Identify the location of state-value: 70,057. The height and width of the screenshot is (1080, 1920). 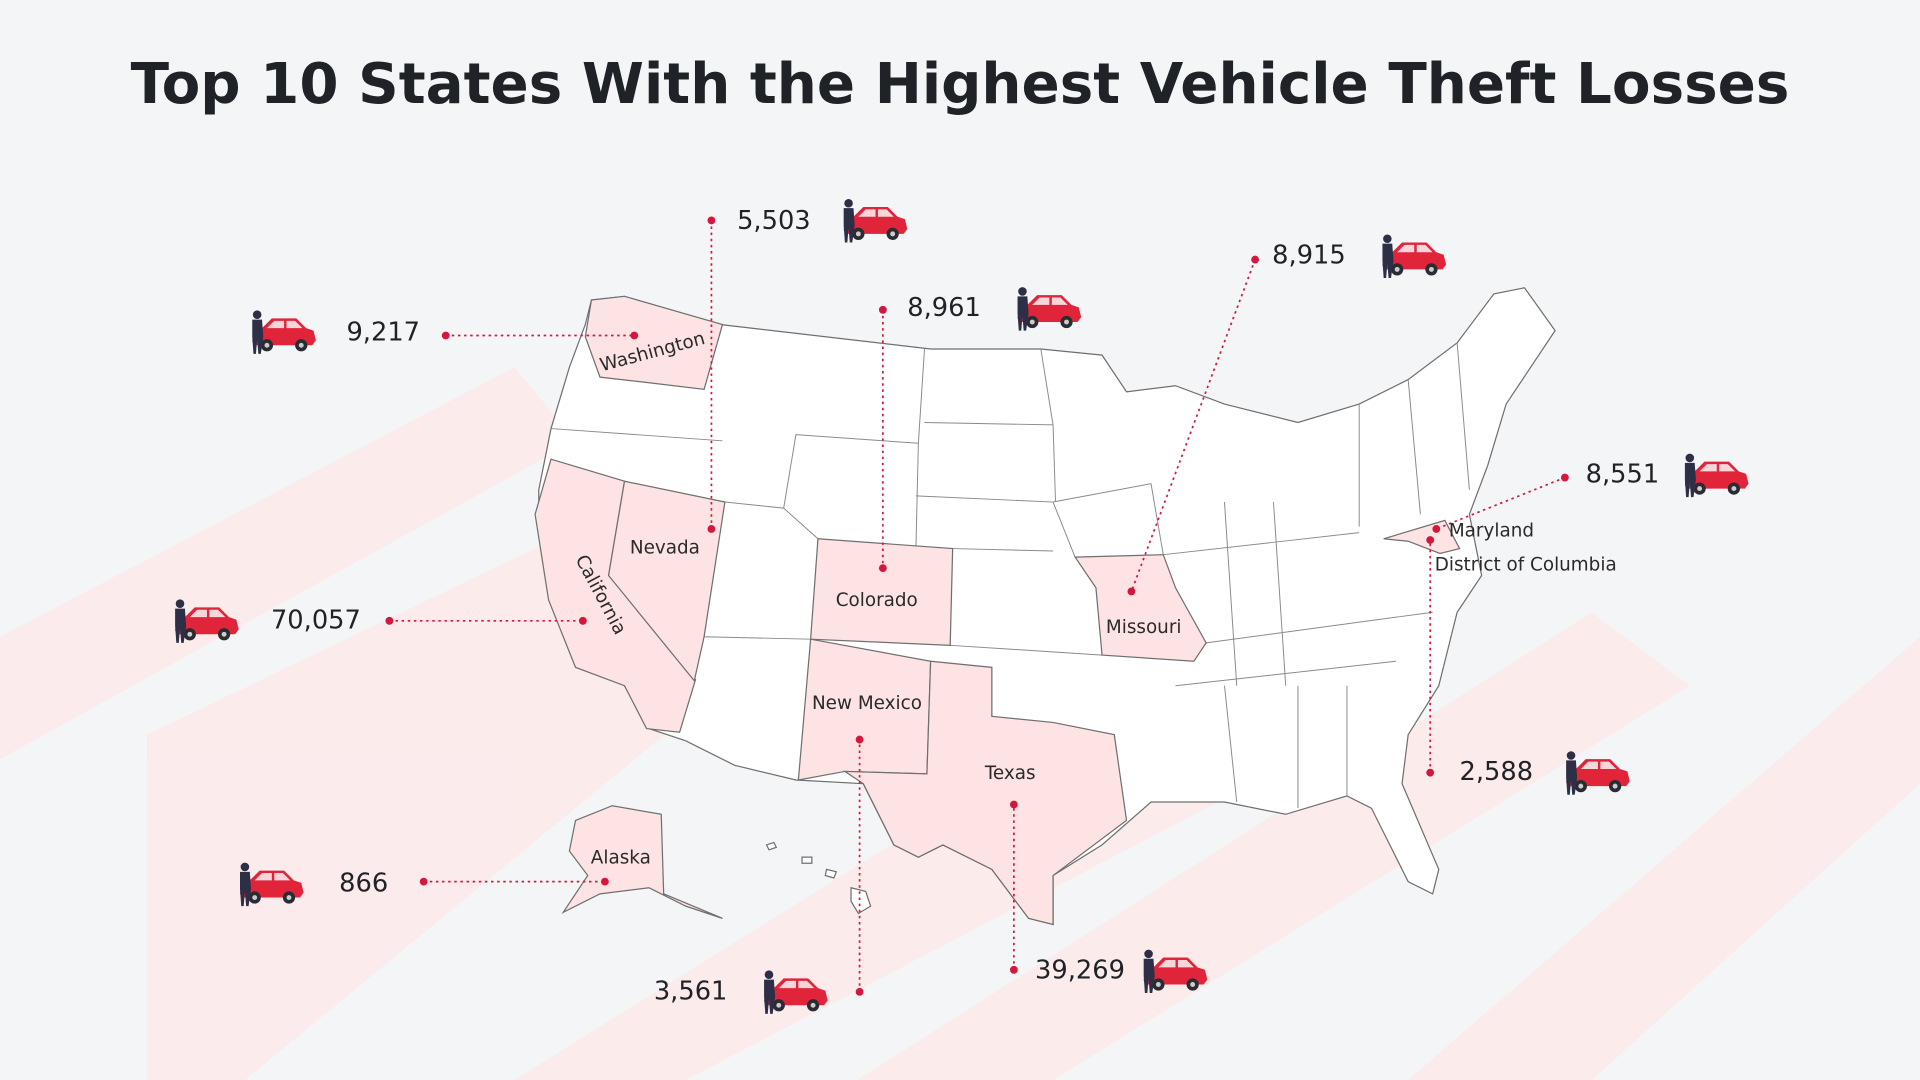
(316, 620).